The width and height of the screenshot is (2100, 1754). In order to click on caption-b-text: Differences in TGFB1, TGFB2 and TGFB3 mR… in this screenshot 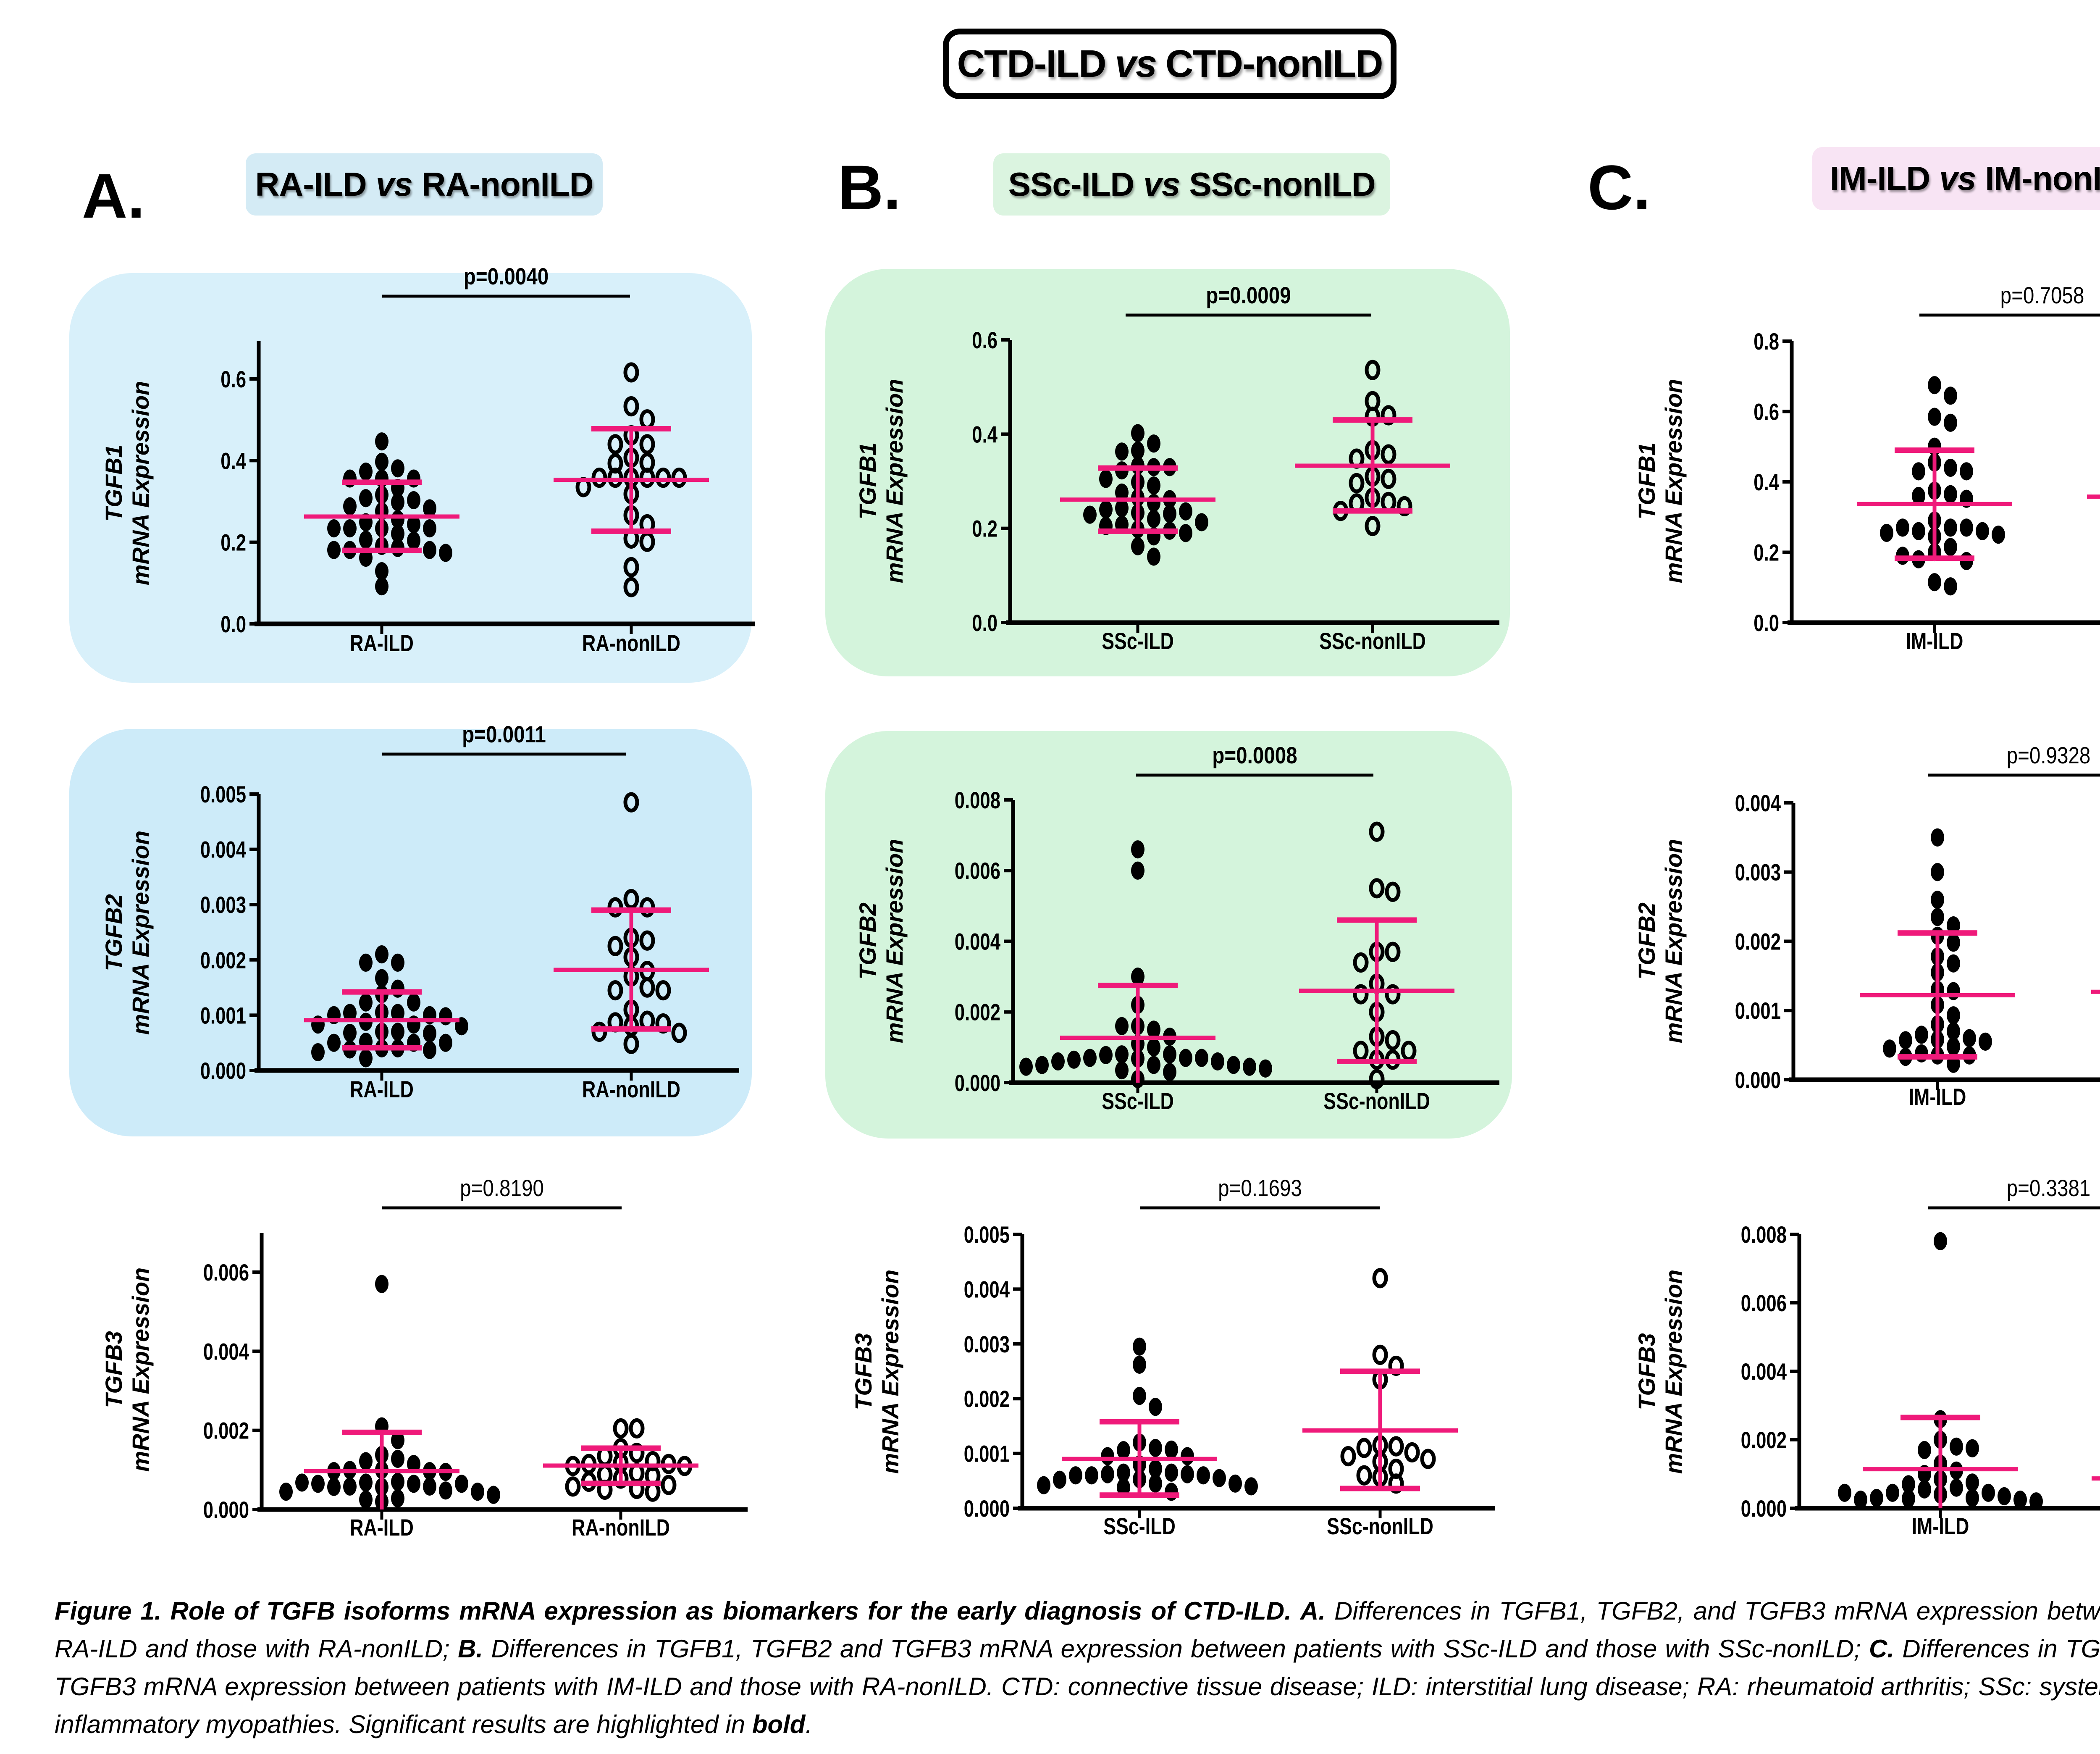, I will do `click(1176, 1649)`.